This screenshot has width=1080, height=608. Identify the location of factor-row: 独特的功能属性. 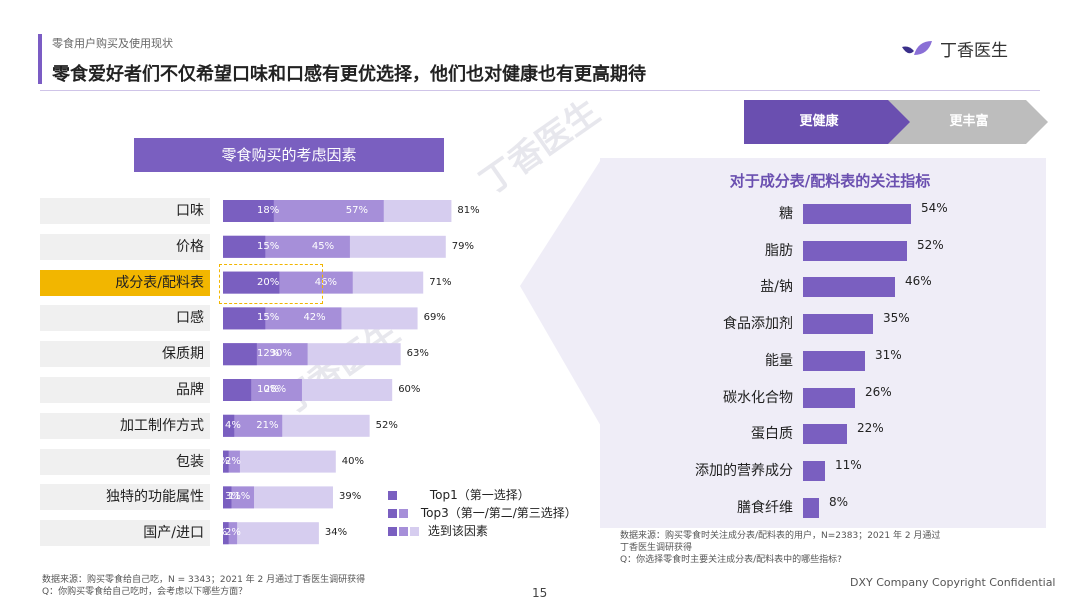
(125, 497).